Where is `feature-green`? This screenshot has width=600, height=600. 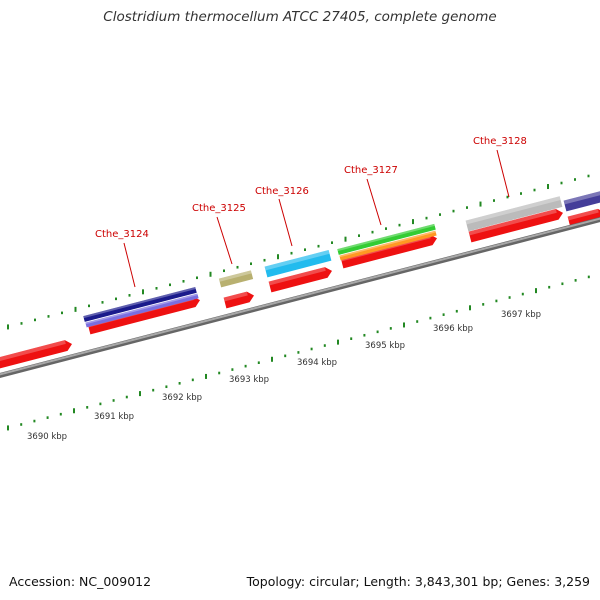
feature-green is located at coordinates (386, 239).